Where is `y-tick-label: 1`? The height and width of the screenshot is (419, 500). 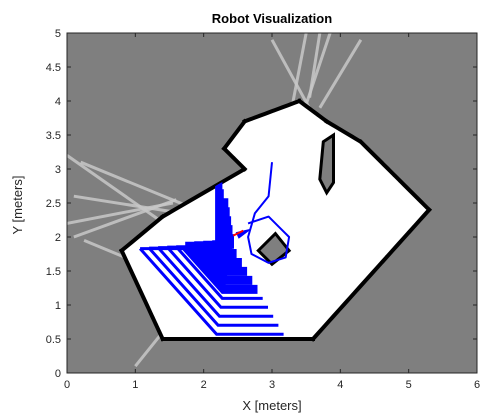
y-tick-label: 1 is located at coordinates (58, 306).